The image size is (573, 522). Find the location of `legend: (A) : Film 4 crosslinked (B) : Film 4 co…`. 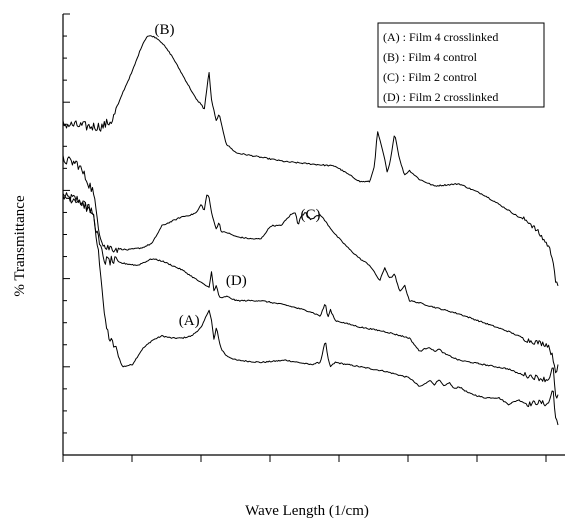

legend: (A) : Film 4 crosslinked (B) : Film 4 co… is located at coordinates (461, 65).